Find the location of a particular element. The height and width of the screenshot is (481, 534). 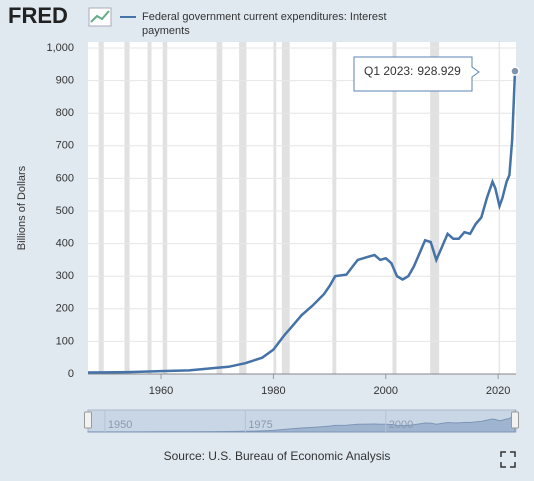

logo-icon is located at coordinates (100, 17).